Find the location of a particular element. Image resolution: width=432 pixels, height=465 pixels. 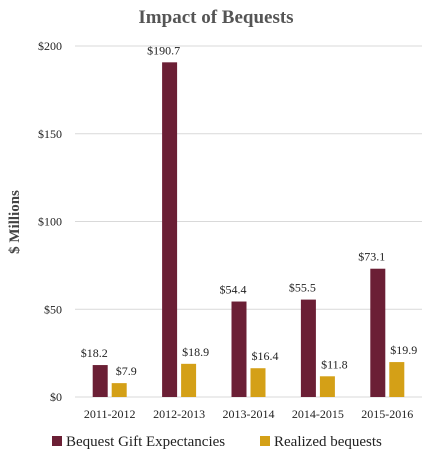

data-label: $55.5 is located at coordinates (302, 288).